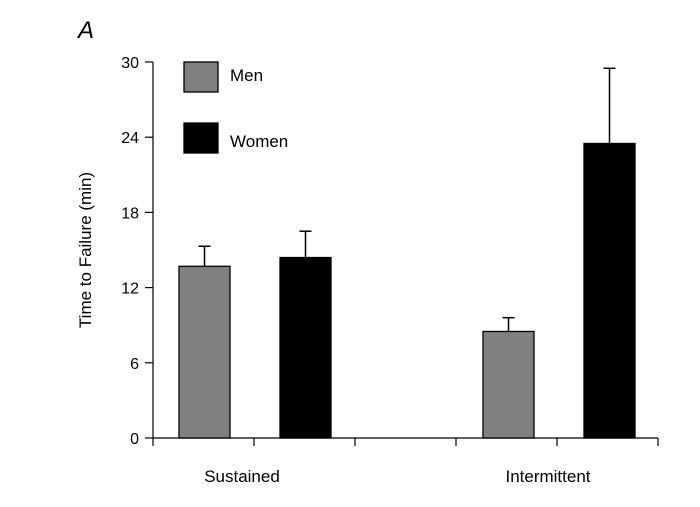 The image size is (700, 507). Describe the element at coordinates (204, 352) in the screenshot. I see `bar-men-sustained` at that location.